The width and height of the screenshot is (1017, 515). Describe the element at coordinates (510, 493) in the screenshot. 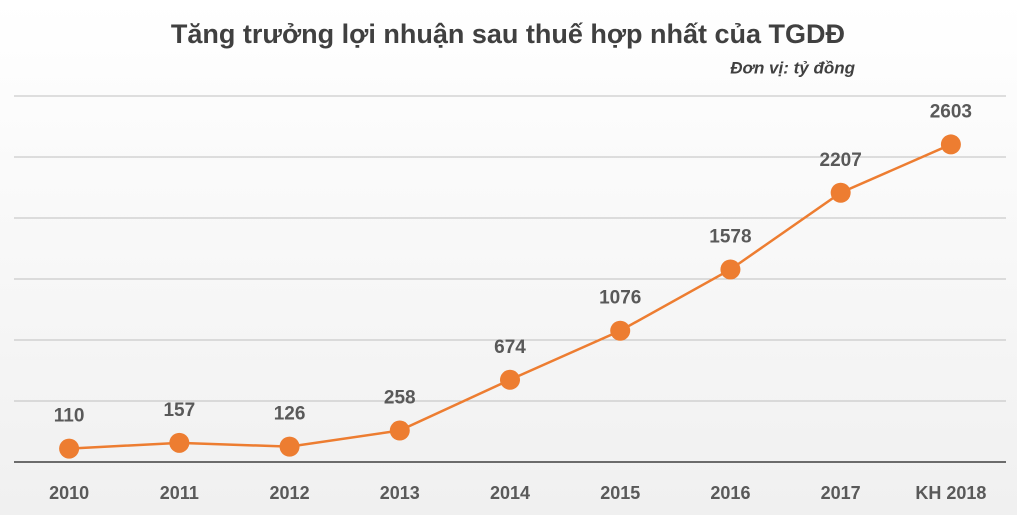

I see `x-tick-label: 2014` at that location.